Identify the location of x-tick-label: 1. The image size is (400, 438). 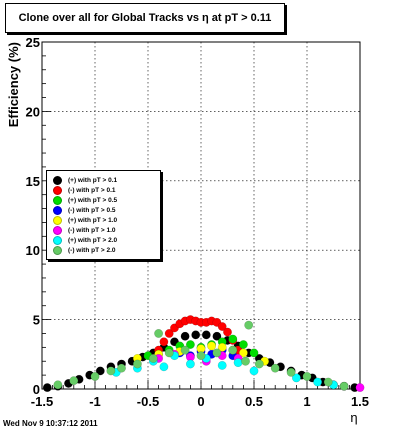
(306, 401).